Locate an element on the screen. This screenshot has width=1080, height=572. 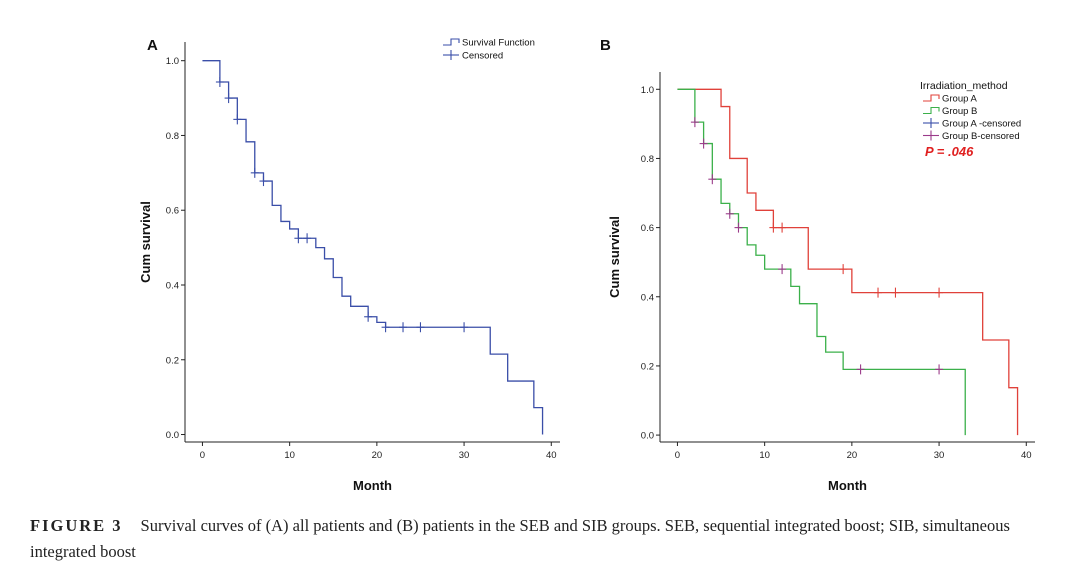
legend: Survival Function Censored is located at coordinates (489, 50).